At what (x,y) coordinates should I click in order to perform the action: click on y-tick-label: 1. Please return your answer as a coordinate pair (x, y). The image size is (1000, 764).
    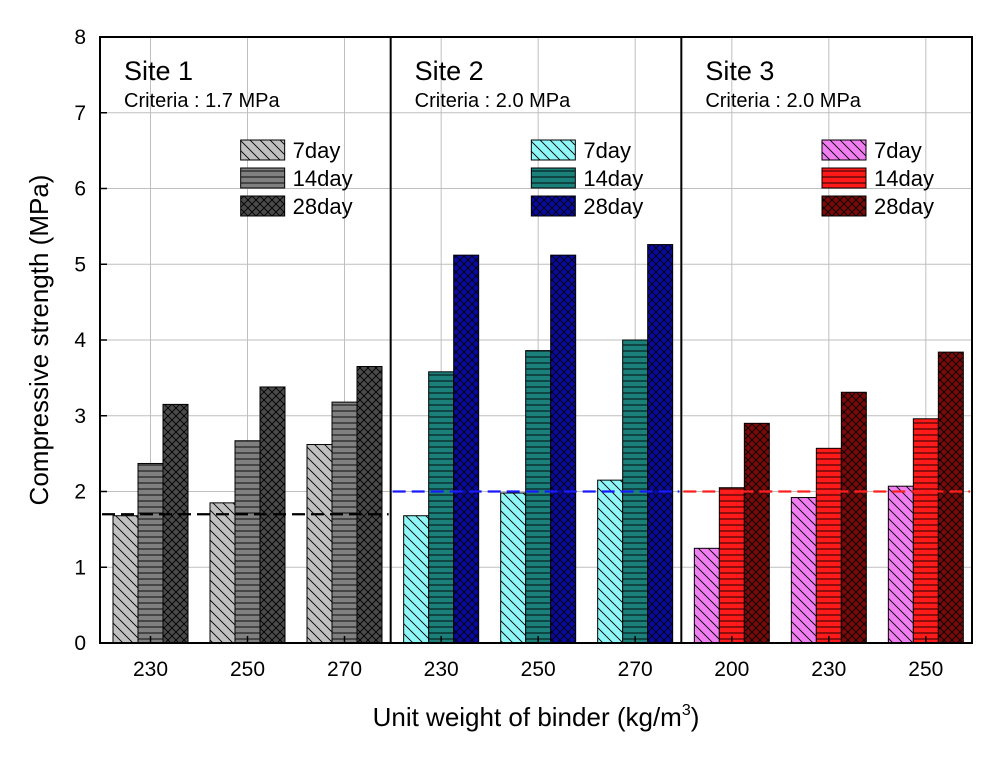
    Looking at the image, I should click on (80, 567).